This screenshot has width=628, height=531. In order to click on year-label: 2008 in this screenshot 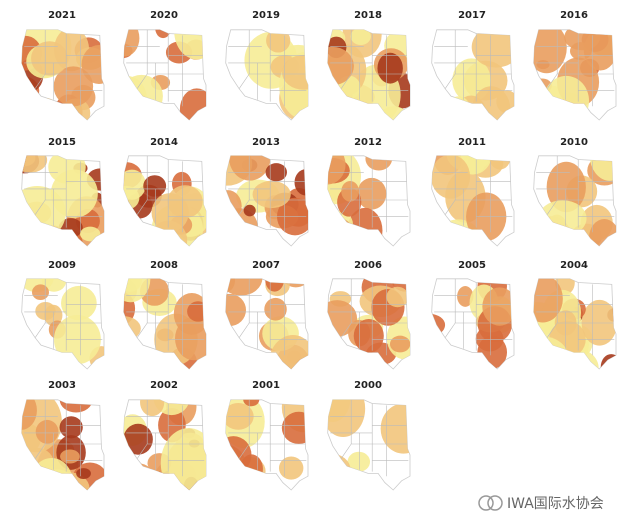, I will do `click(164, 265)`.